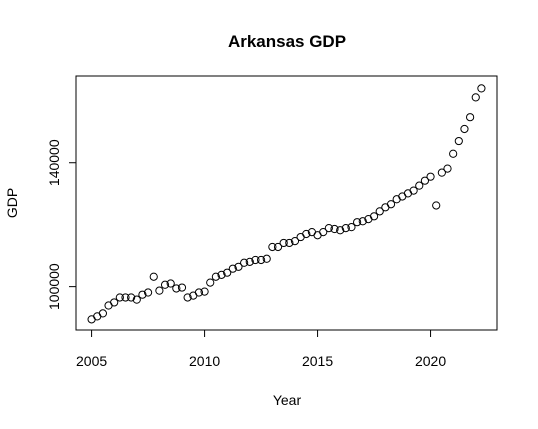  What do you see at coordinates (54, 286) in the screenshot?
I see `y-tick-label: 100000` at bounding box center [54, 286].